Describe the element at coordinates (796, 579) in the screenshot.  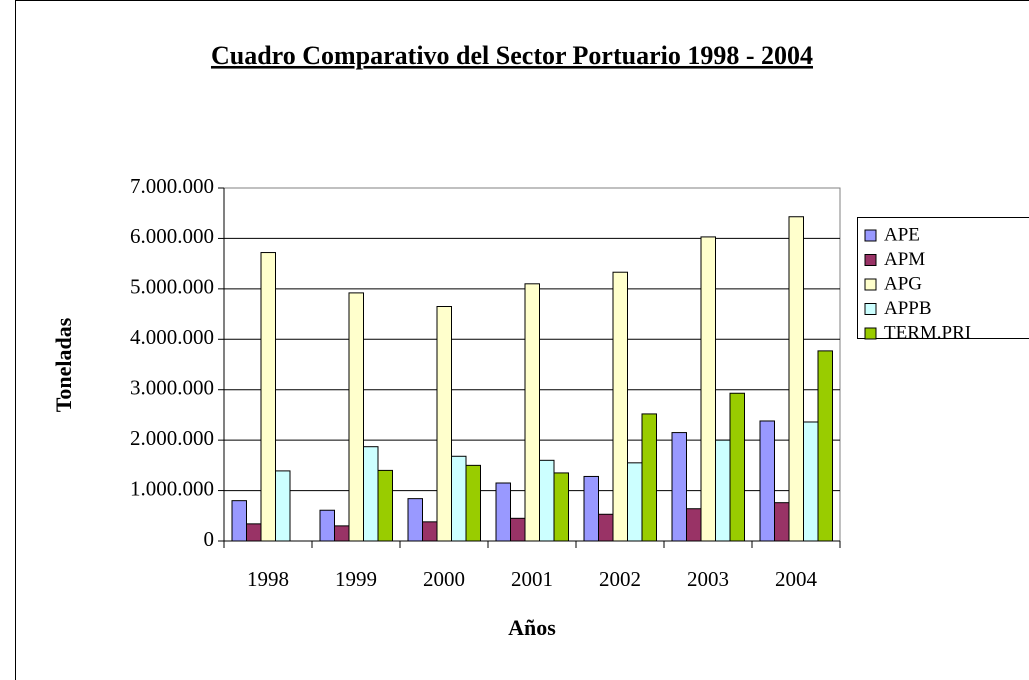
I see `x-tick-label: 2004` at that location.